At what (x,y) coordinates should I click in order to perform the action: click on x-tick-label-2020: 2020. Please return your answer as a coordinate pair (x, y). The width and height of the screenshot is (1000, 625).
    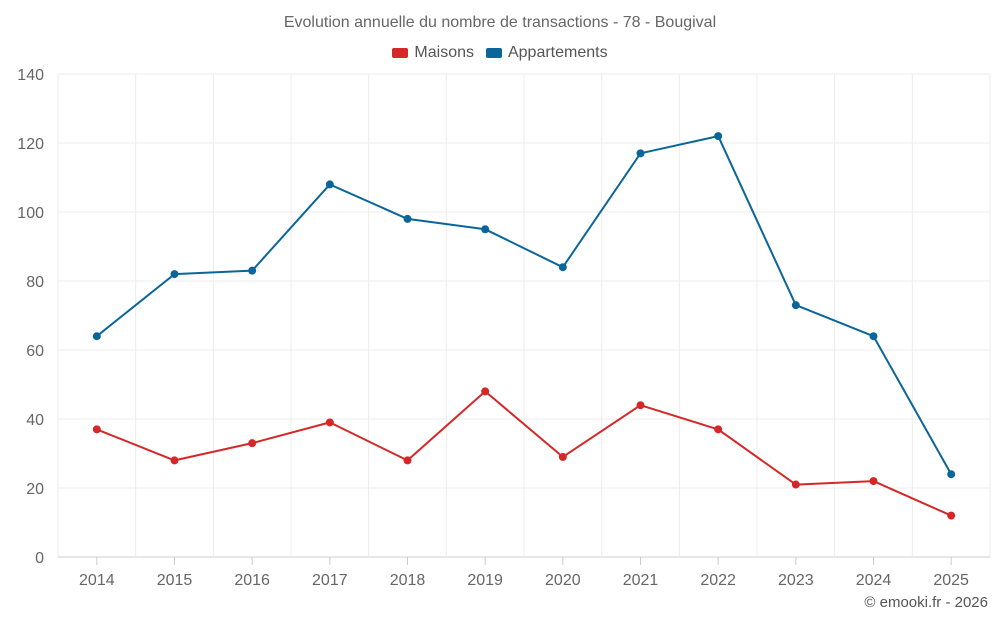
    Looking at the image, I should click on (563, 580).